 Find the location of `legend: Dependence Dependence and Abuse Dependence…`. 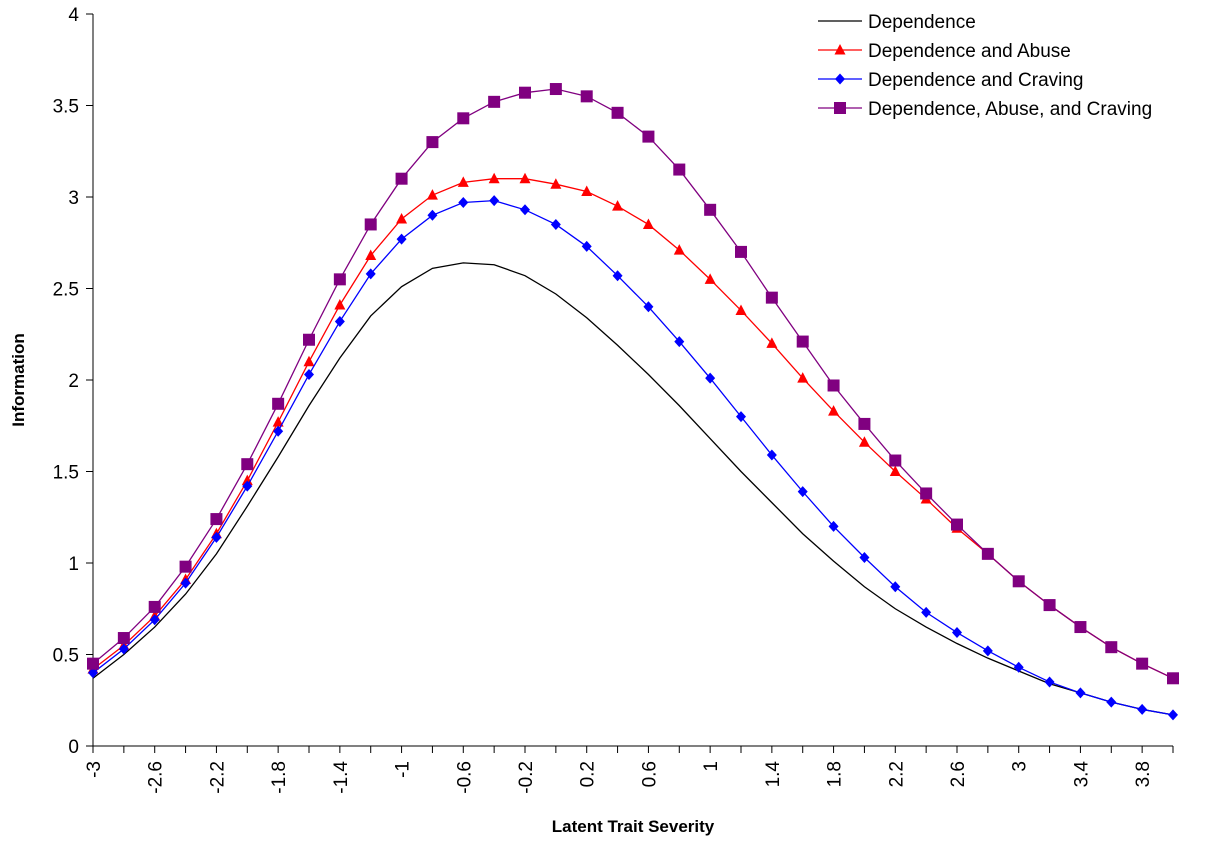

legend: Dependence Dependence and Abuse Dependence… is located at coordinates (985, 66).